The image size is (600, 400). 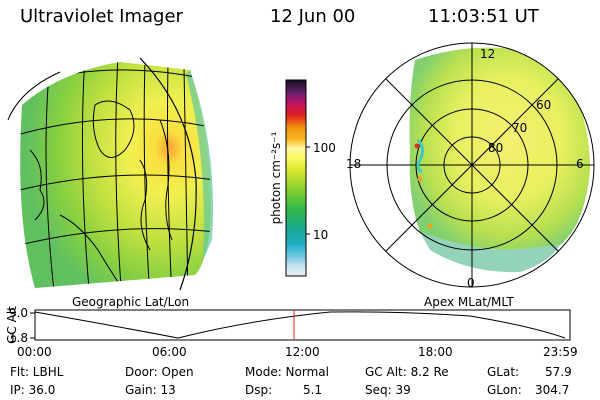 I want to click on filter-readout: Flt: LBHL, so click(x=37, y=372).